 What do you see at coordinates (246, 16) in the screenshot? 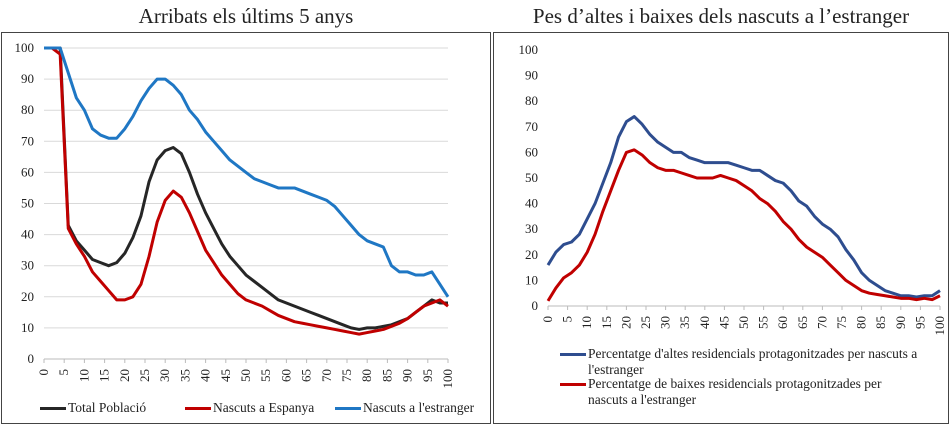
I see `chart-title: Arribats els últims 5 anys` at bounding box center [246, 16].